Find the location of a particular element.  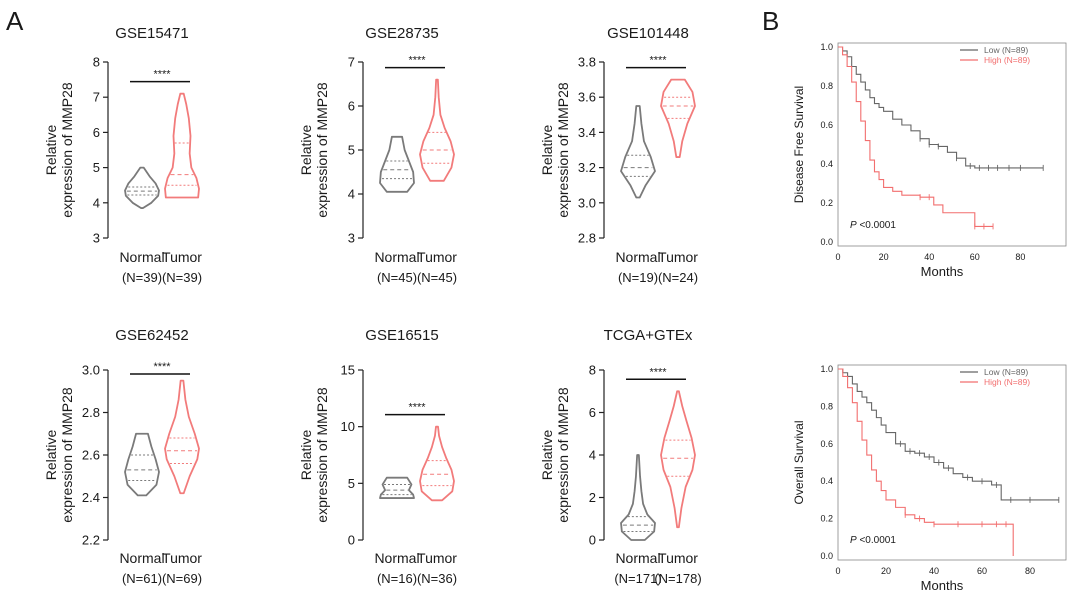

y-tick-label: 3.8 is located at coordinates (587, 62).